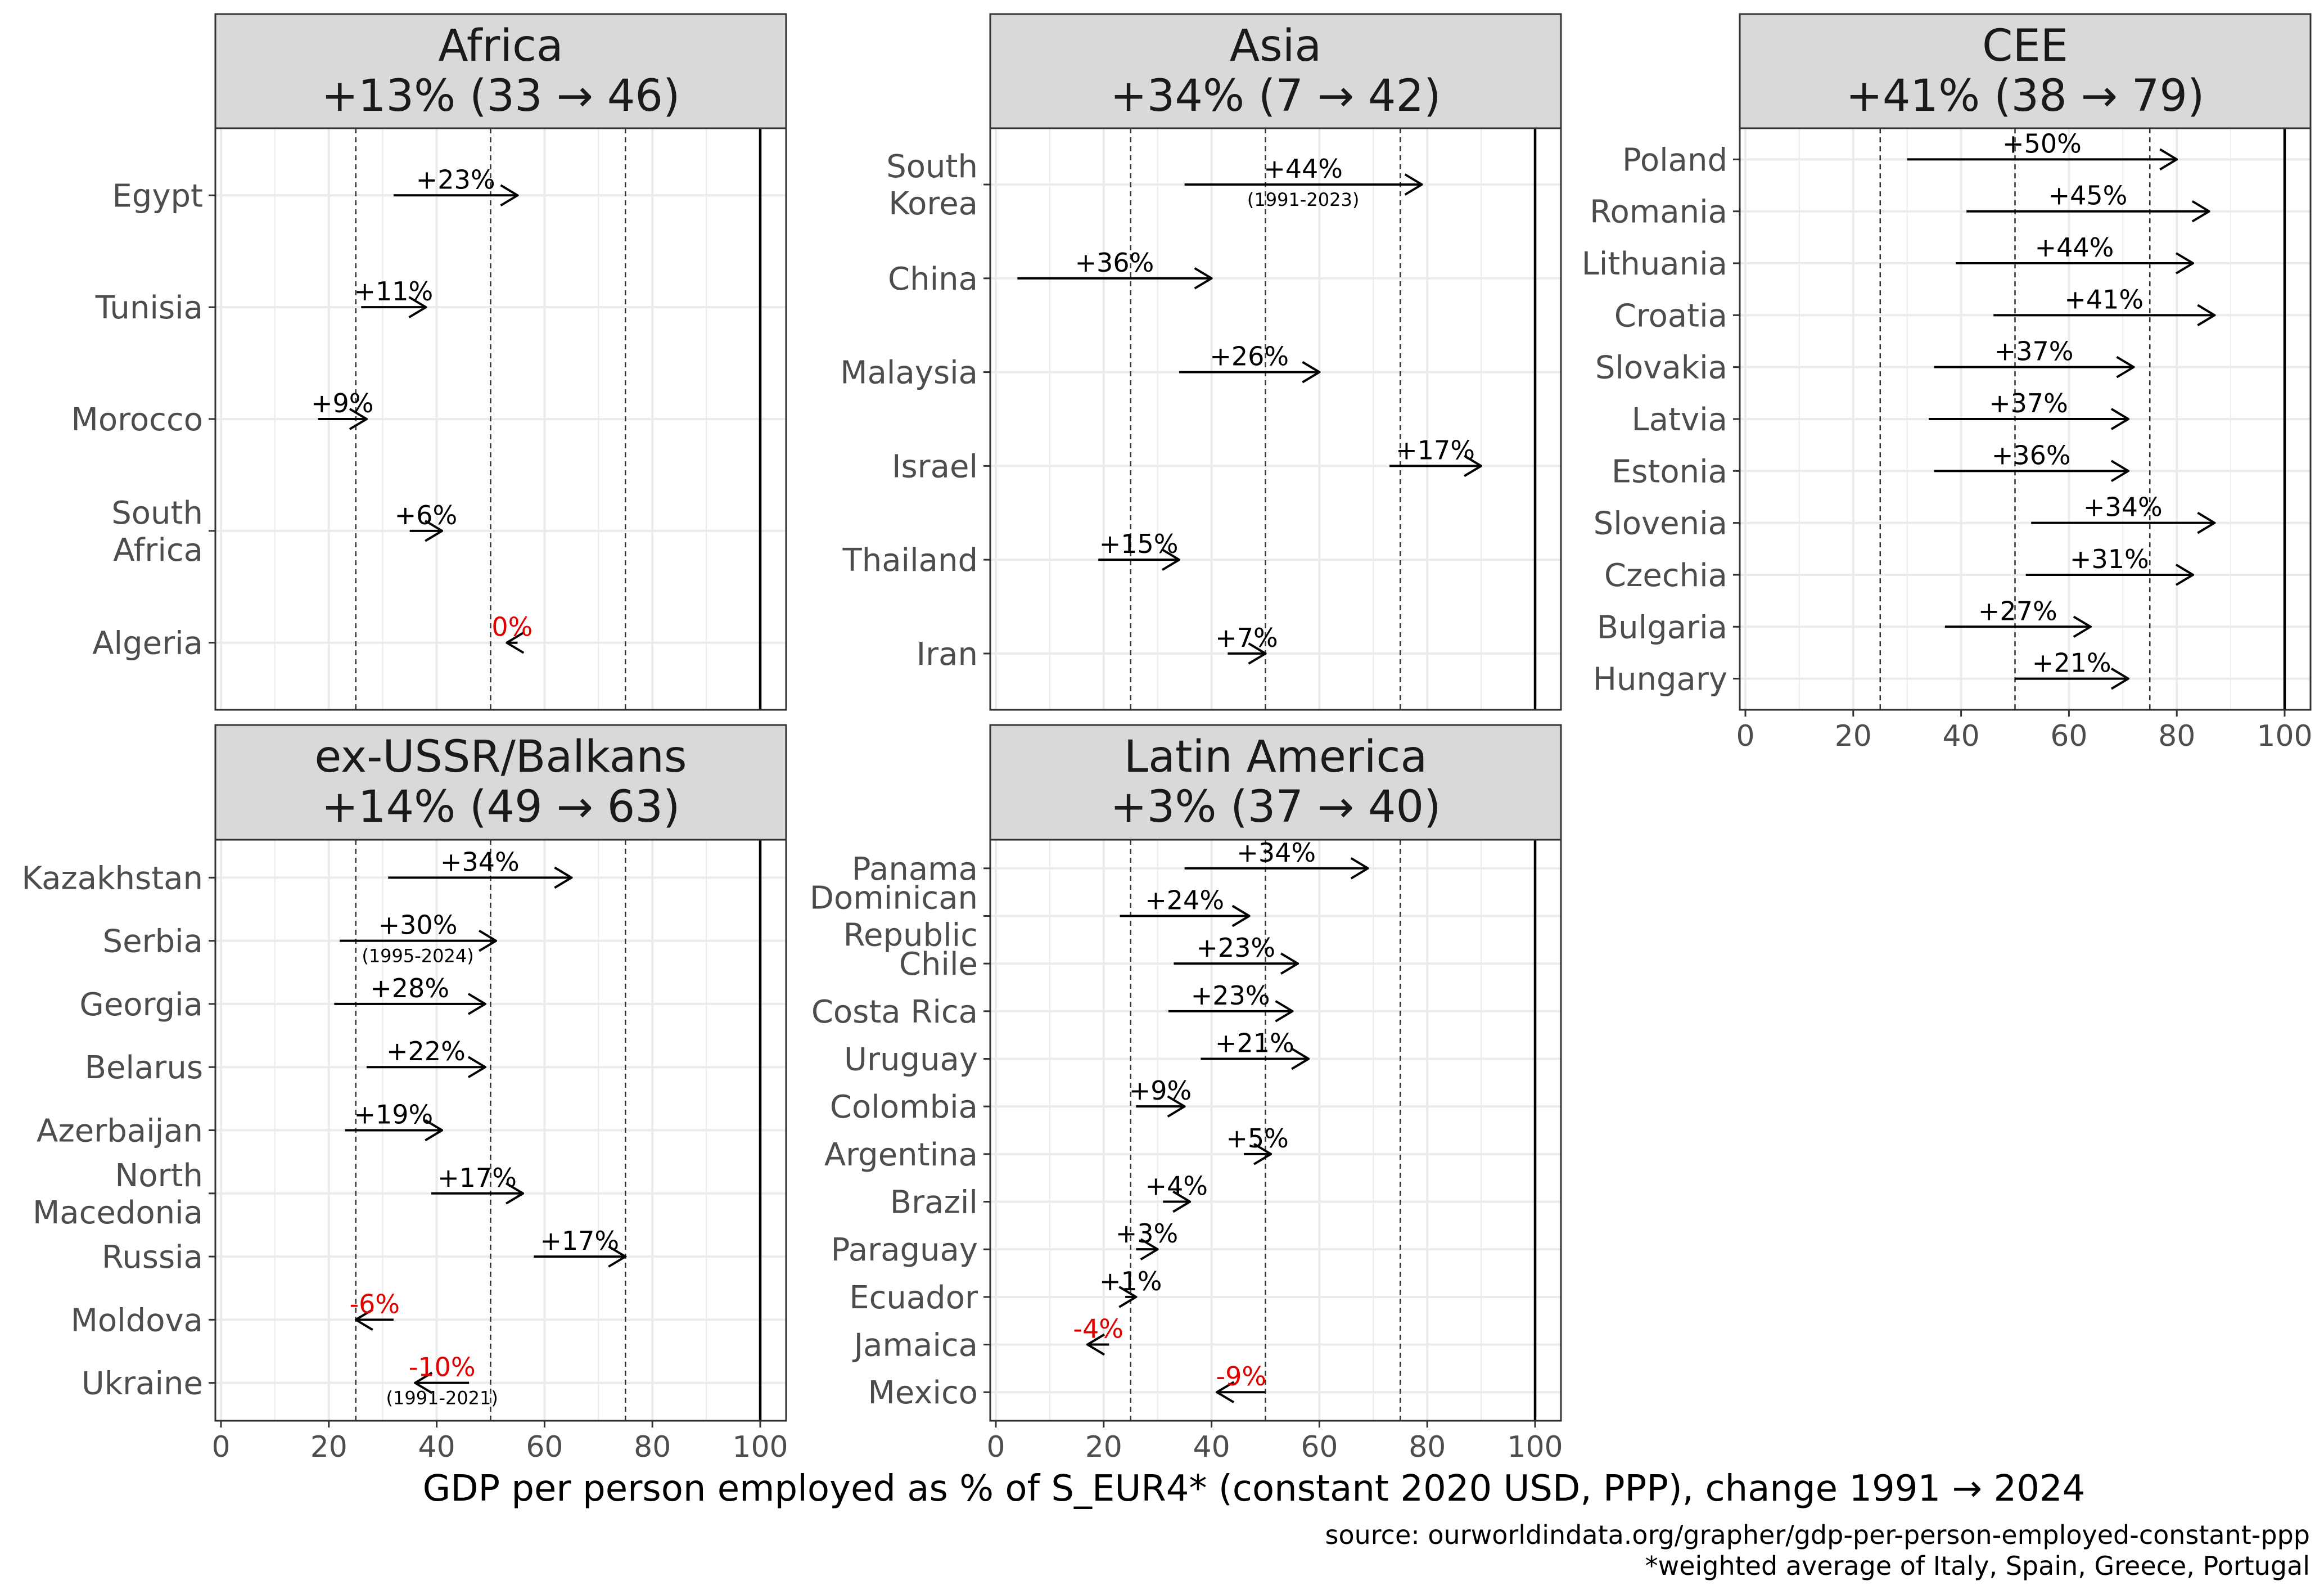 This screenshot has height=1594, width=2324. Describe the element at coordinates (144, 1068) in the screenshot. I see `country-label: Belarus` at that location.